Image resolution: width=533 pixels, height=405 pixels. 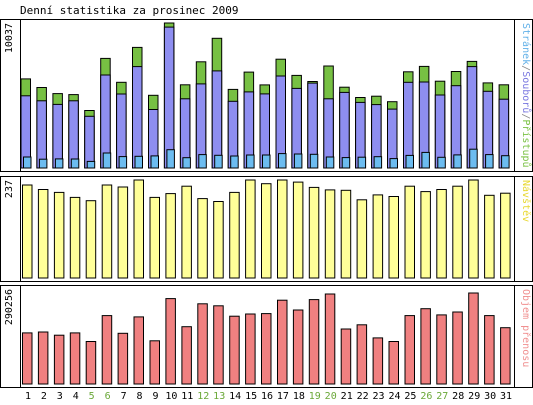 What do you see at coordinates (43, 163) in the screenshot?
I see `bar-hits-Stránek-day-2` at bounding box center [43, 163].